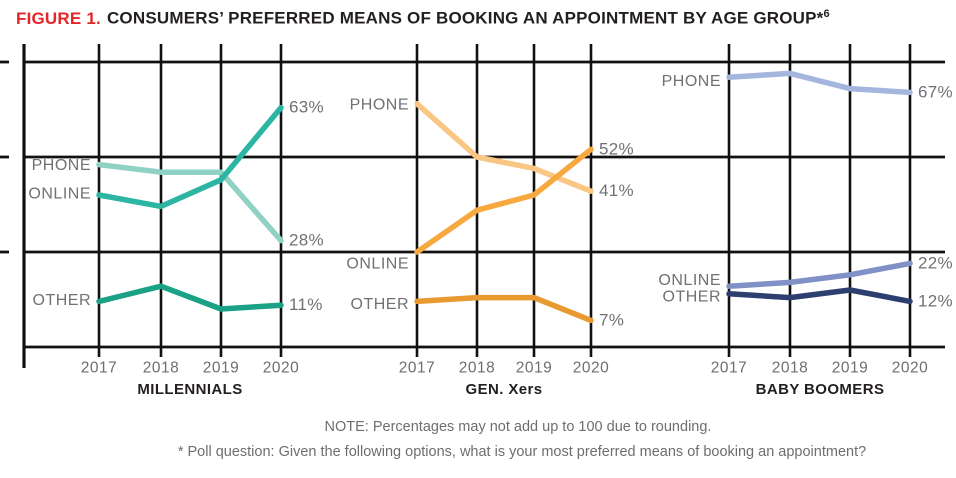 The width and height of the screenshot is (956, 478). Describe the element at coordinates (820, 389) in the screenshot. I see `panel-title-baby-boomers: BABY BOOMERS` at that location.